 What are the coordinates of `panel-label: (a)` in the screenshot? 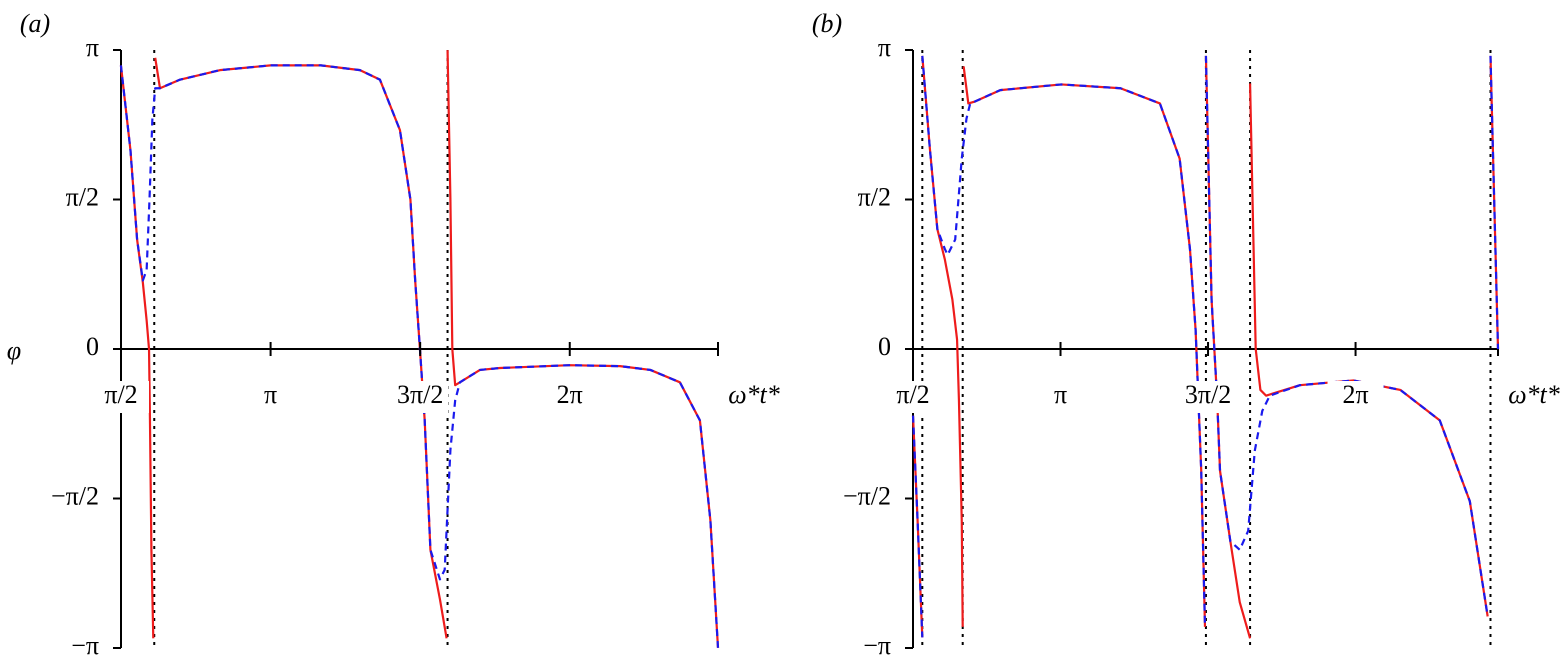 It's located at (35, 23).